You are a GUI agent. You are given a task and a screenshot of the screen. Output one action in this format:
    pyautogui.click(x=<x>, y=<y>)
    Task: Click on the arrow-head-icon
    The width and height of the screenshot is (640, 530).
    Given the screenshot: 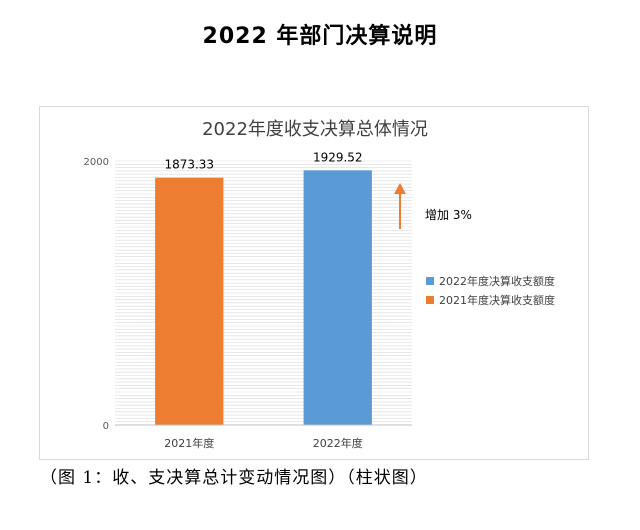 What is the action you would take?
    pyautogui.click(x=400, y=188)
    